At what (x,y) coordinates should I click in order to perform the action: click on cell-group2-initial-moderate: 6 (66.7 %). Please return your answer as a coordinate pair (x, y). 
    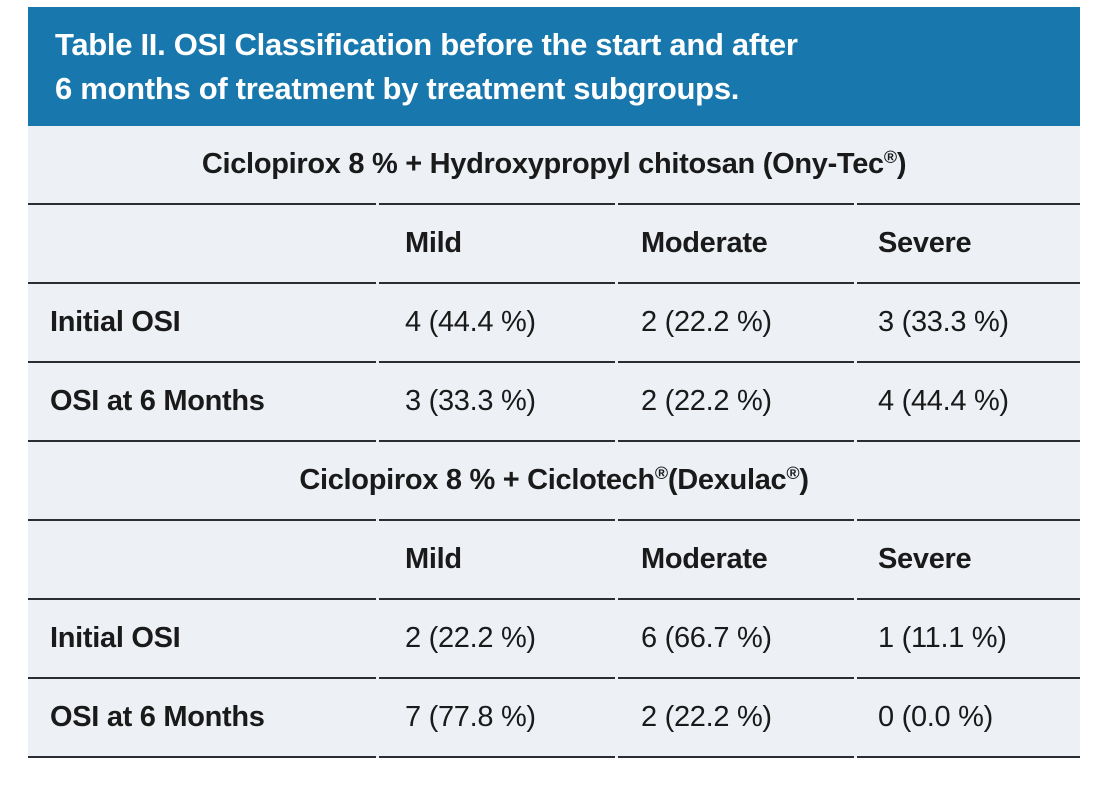
    Looking at the image, I should click on (736, 639).